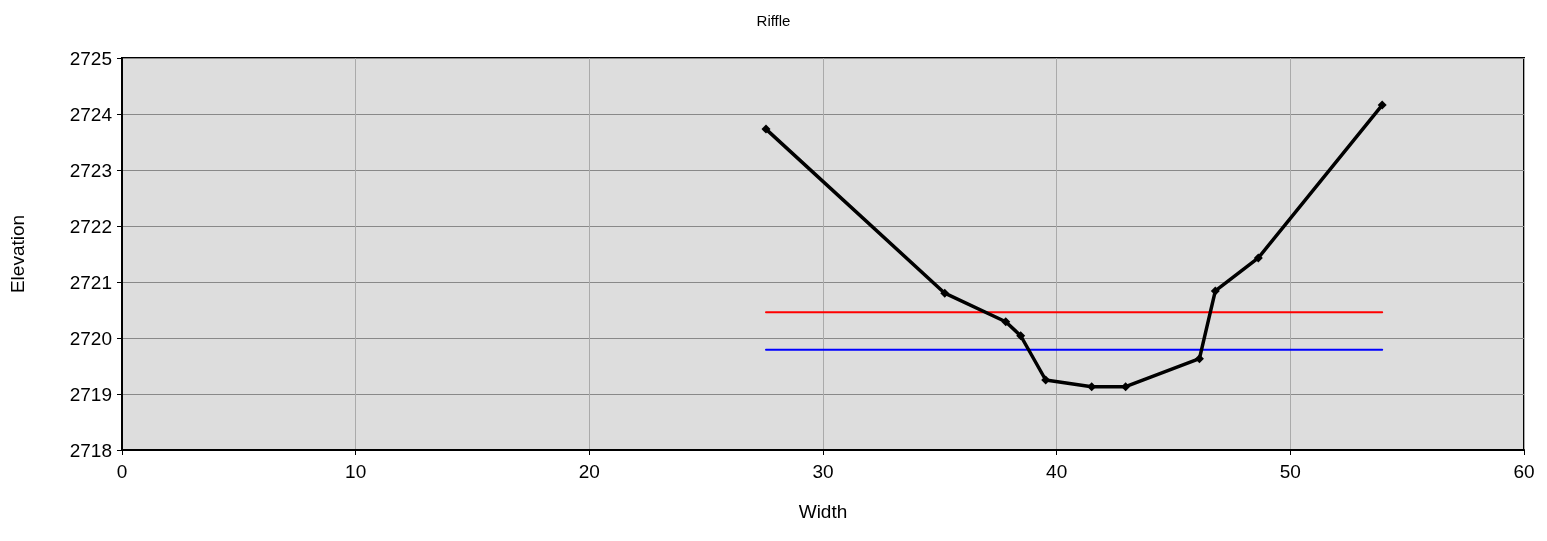  Describe the element at coordinates (1057, 471) in the screenshot. I see `x-tick-label: 40` at that location.